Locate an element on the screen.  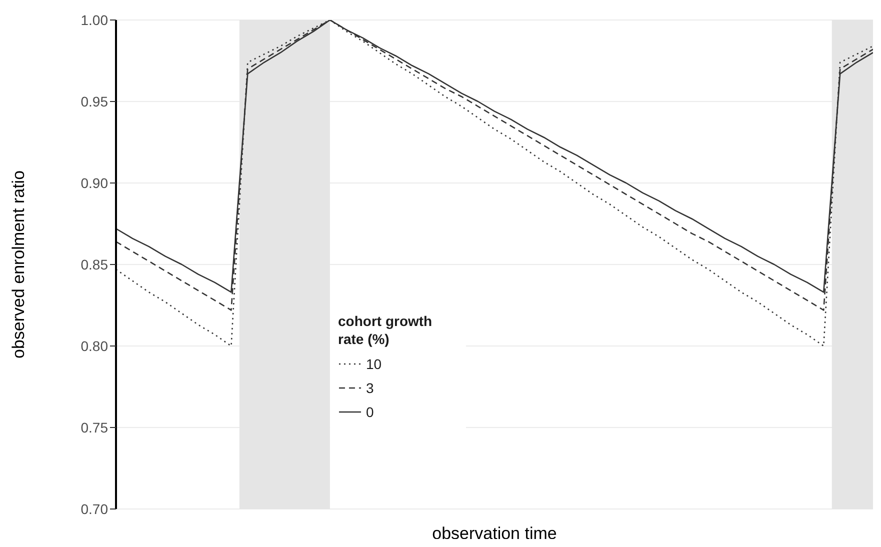
legend-label: 3 is located at coordinates (370, 388).